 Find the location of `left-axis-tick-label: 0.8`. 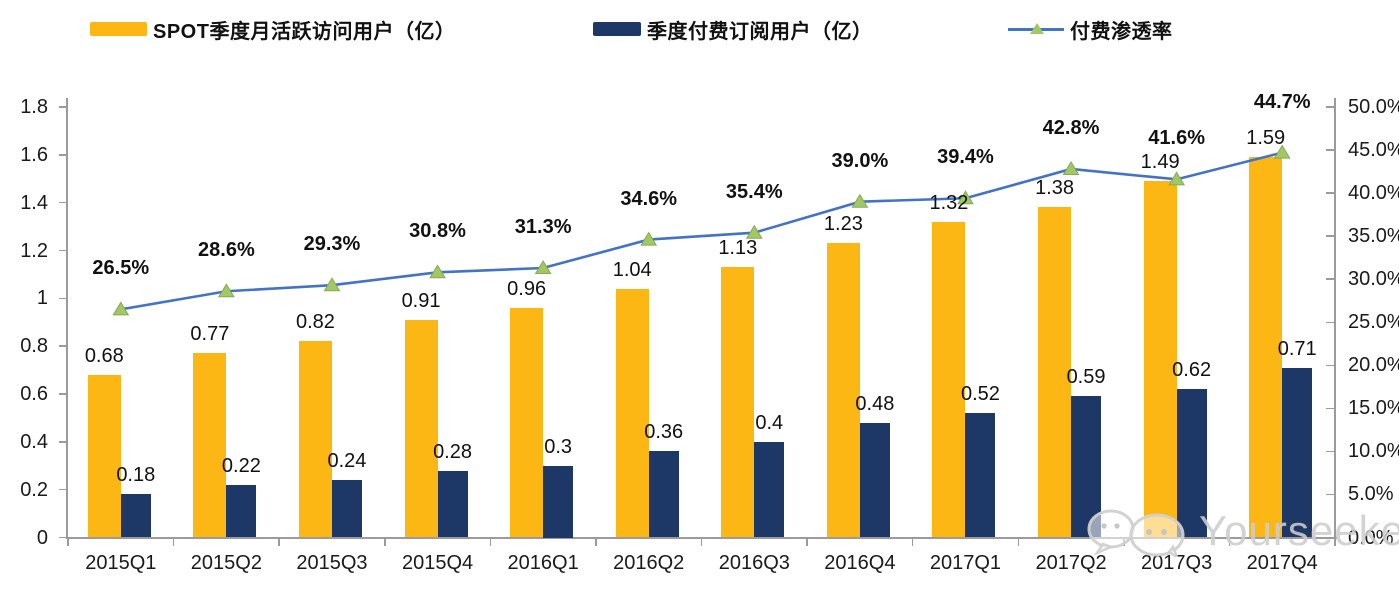

left-axis-tick-label: 0.8 is located at coordinates (34, 346).